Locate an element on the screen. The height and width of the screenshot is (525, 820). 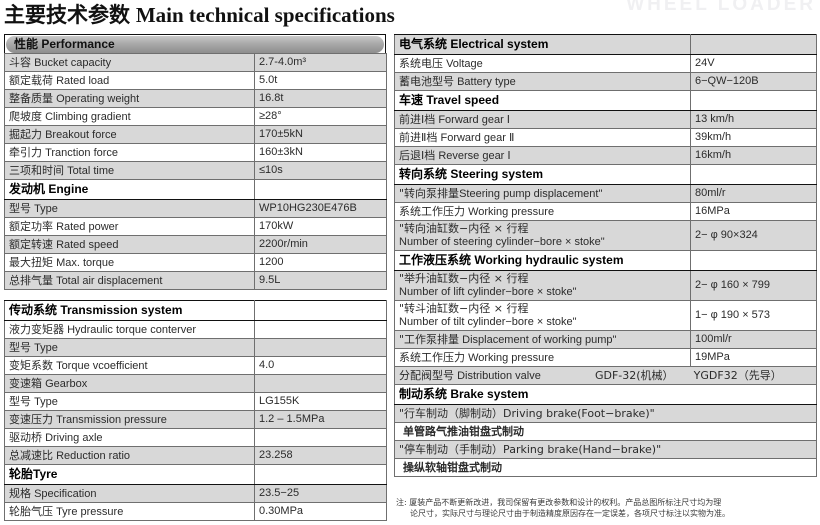
row-value: 2200r/min is located at coordinates (320, 244).